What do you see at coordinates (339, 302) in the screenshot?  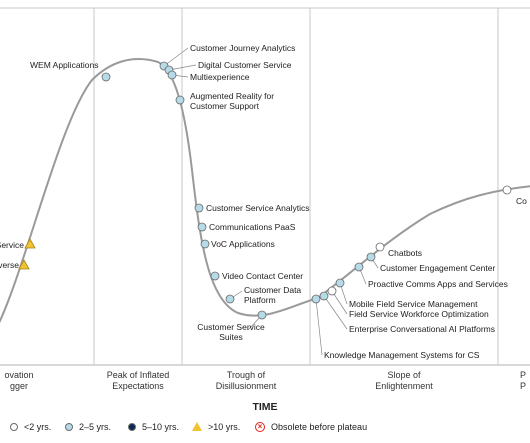 I see `leader-field-service-workforce-optimization` at bounding box center [339, 302].